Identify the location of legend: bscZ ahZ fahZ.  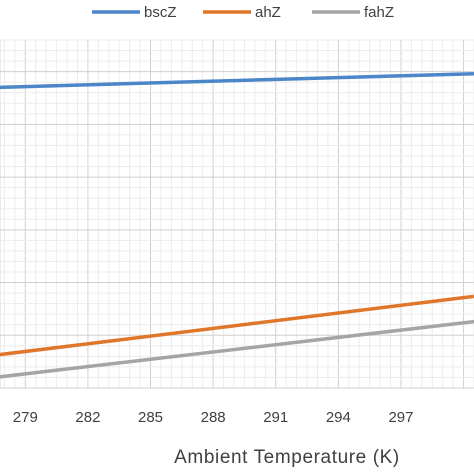
(243, 12).